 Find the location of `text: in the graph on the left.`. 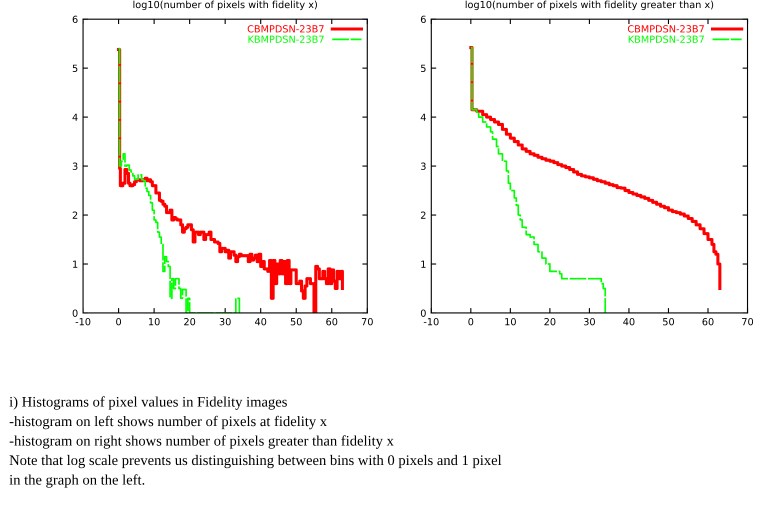

text: in the graph on the left. is located at coordinates (76, 481).